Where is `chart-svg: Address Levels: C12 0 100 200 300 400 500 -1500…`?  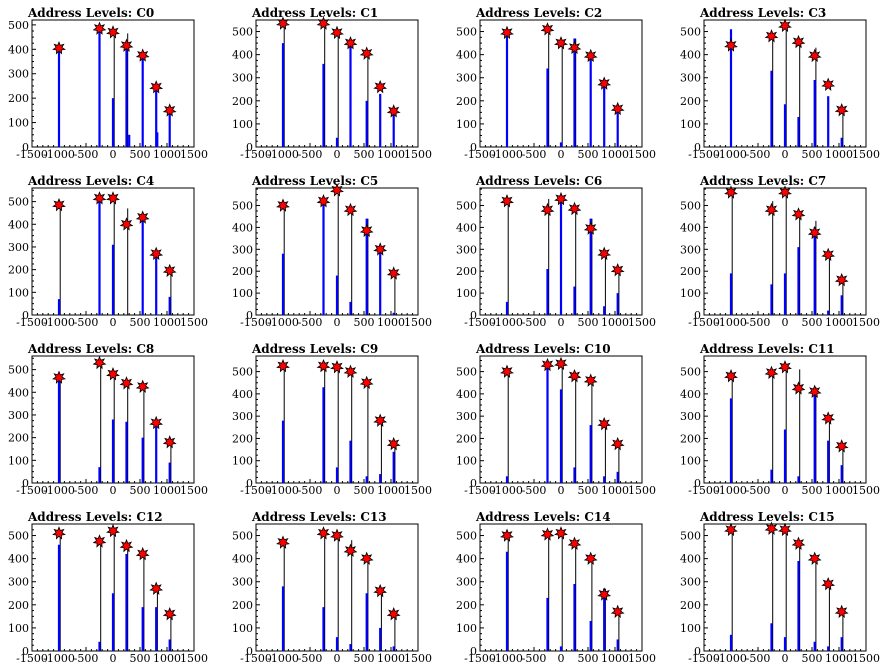
chart-svg: Address Levels: C12 0 100 200 300 400 500 -1500… is located at coordinates (108, 587).